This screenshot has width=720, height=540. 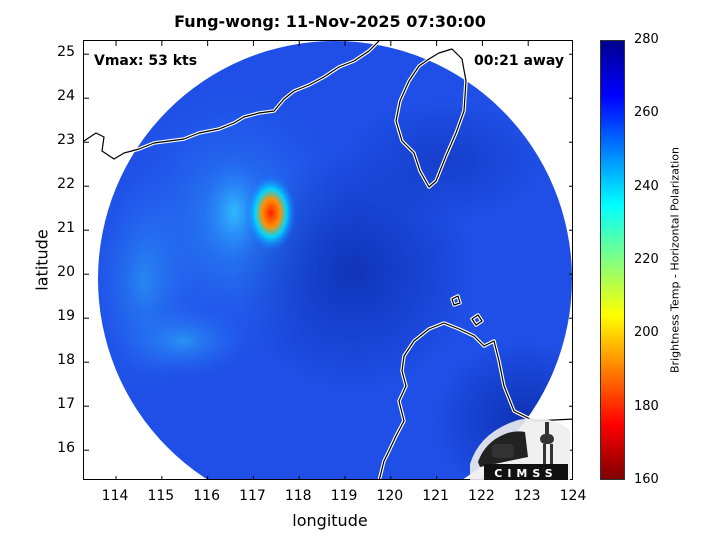 What do you see at coordinates (646, 259) in the screenshot?
I see `colorbar-tick-label: 220` at bounding box center [646, 259].